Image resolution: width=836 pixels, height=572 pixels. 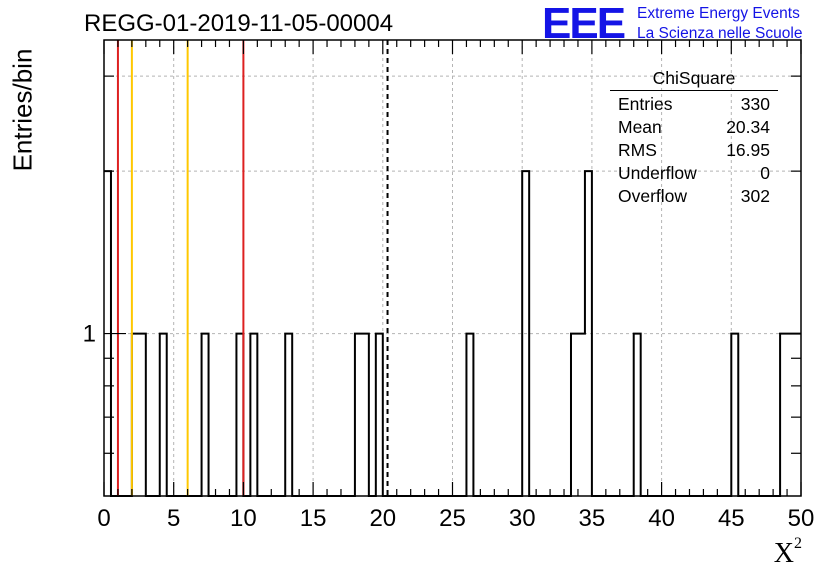 I want to click on stats-value: 20.34, so click(x=748, y=127).